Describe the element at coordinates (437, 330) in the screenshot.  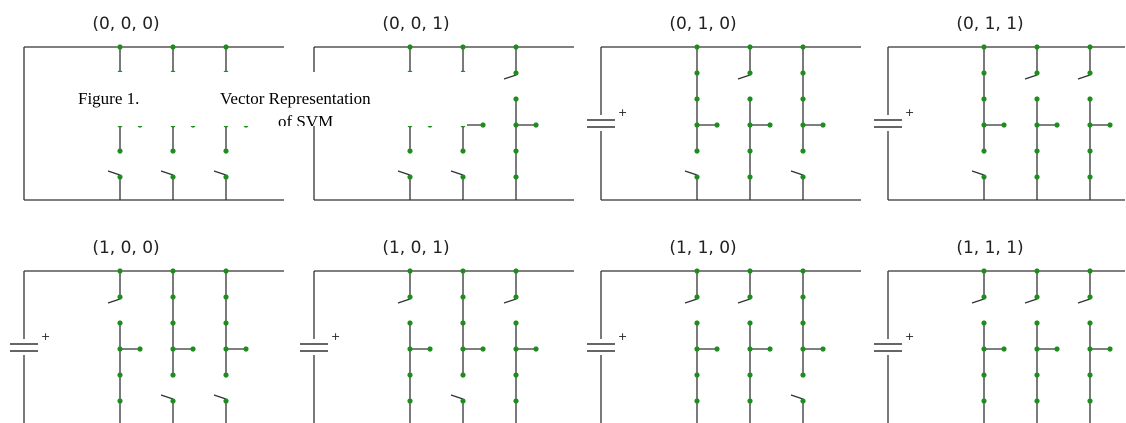
I see `circuit-cell: (1, 0, 1) +` at that location.